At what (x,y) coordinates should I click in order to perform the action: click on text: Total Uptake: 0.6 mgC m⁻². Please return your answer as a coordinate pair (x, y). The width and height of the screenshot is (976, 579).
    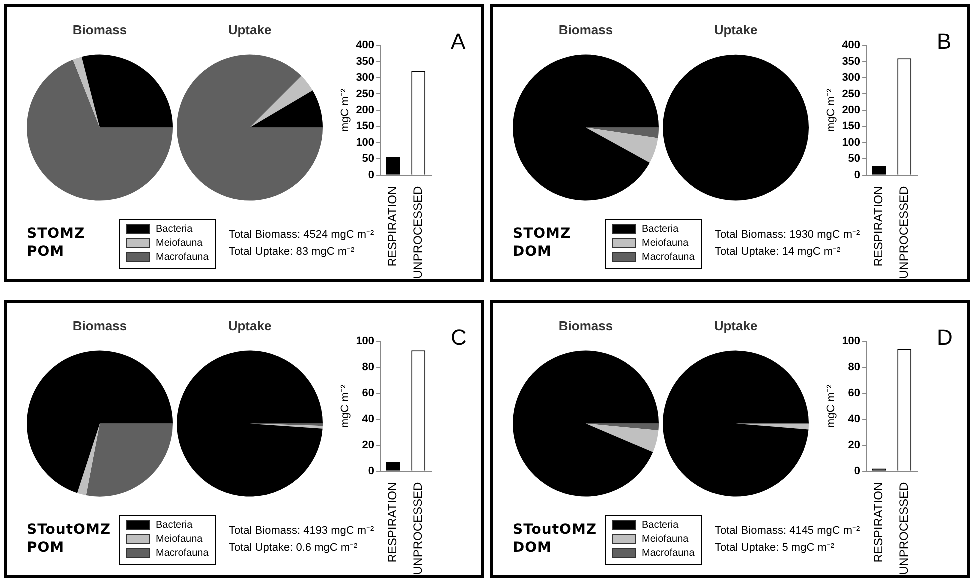
    Looking at the image, I should click on (294, 548).